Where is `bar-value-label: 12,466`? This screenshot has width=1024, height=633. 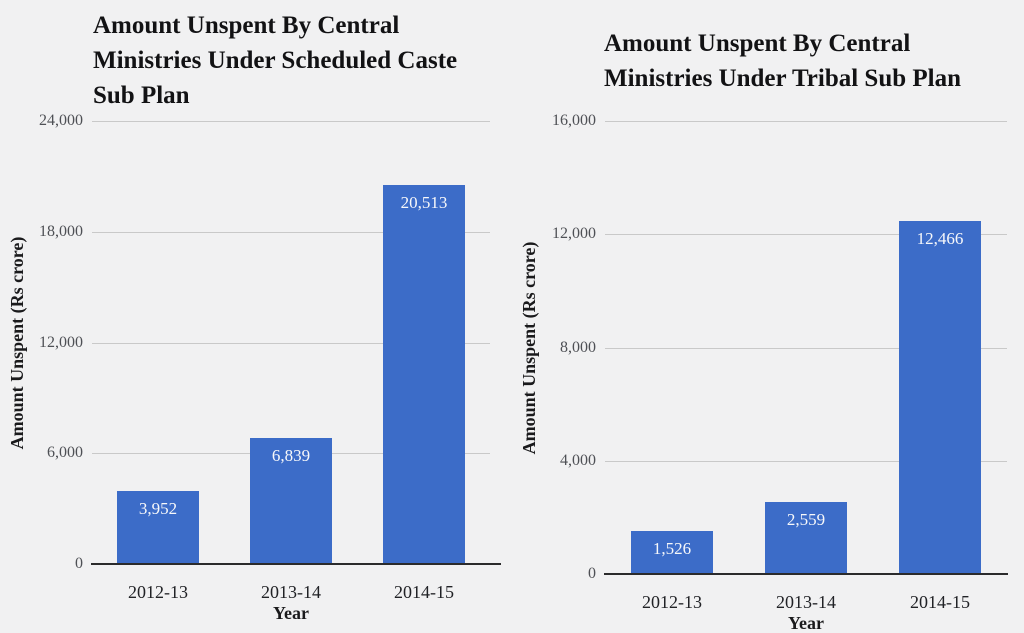 bar-value-label: 12,466 is located at coordinates (940, 238).